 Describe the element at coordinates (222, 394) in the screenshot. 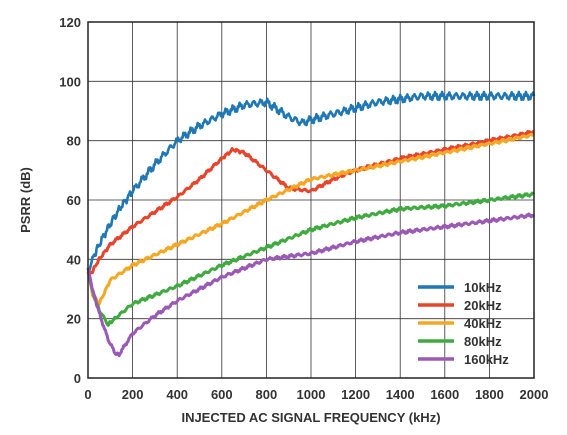

I see `x-tick-label: 600` at that location.